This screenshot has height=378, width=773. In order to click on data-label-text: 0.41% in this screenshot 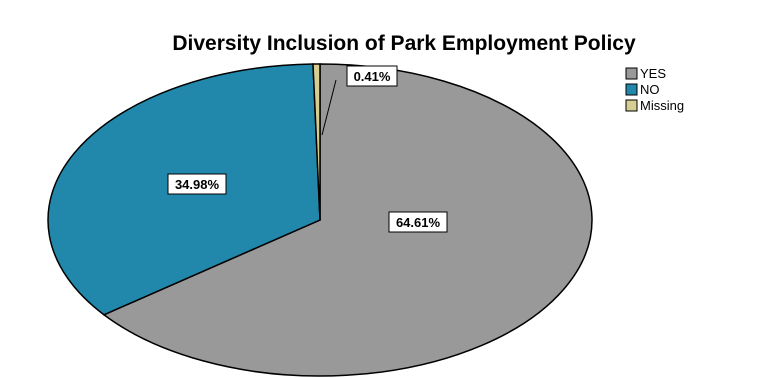, I will do `click(372, 76)`.